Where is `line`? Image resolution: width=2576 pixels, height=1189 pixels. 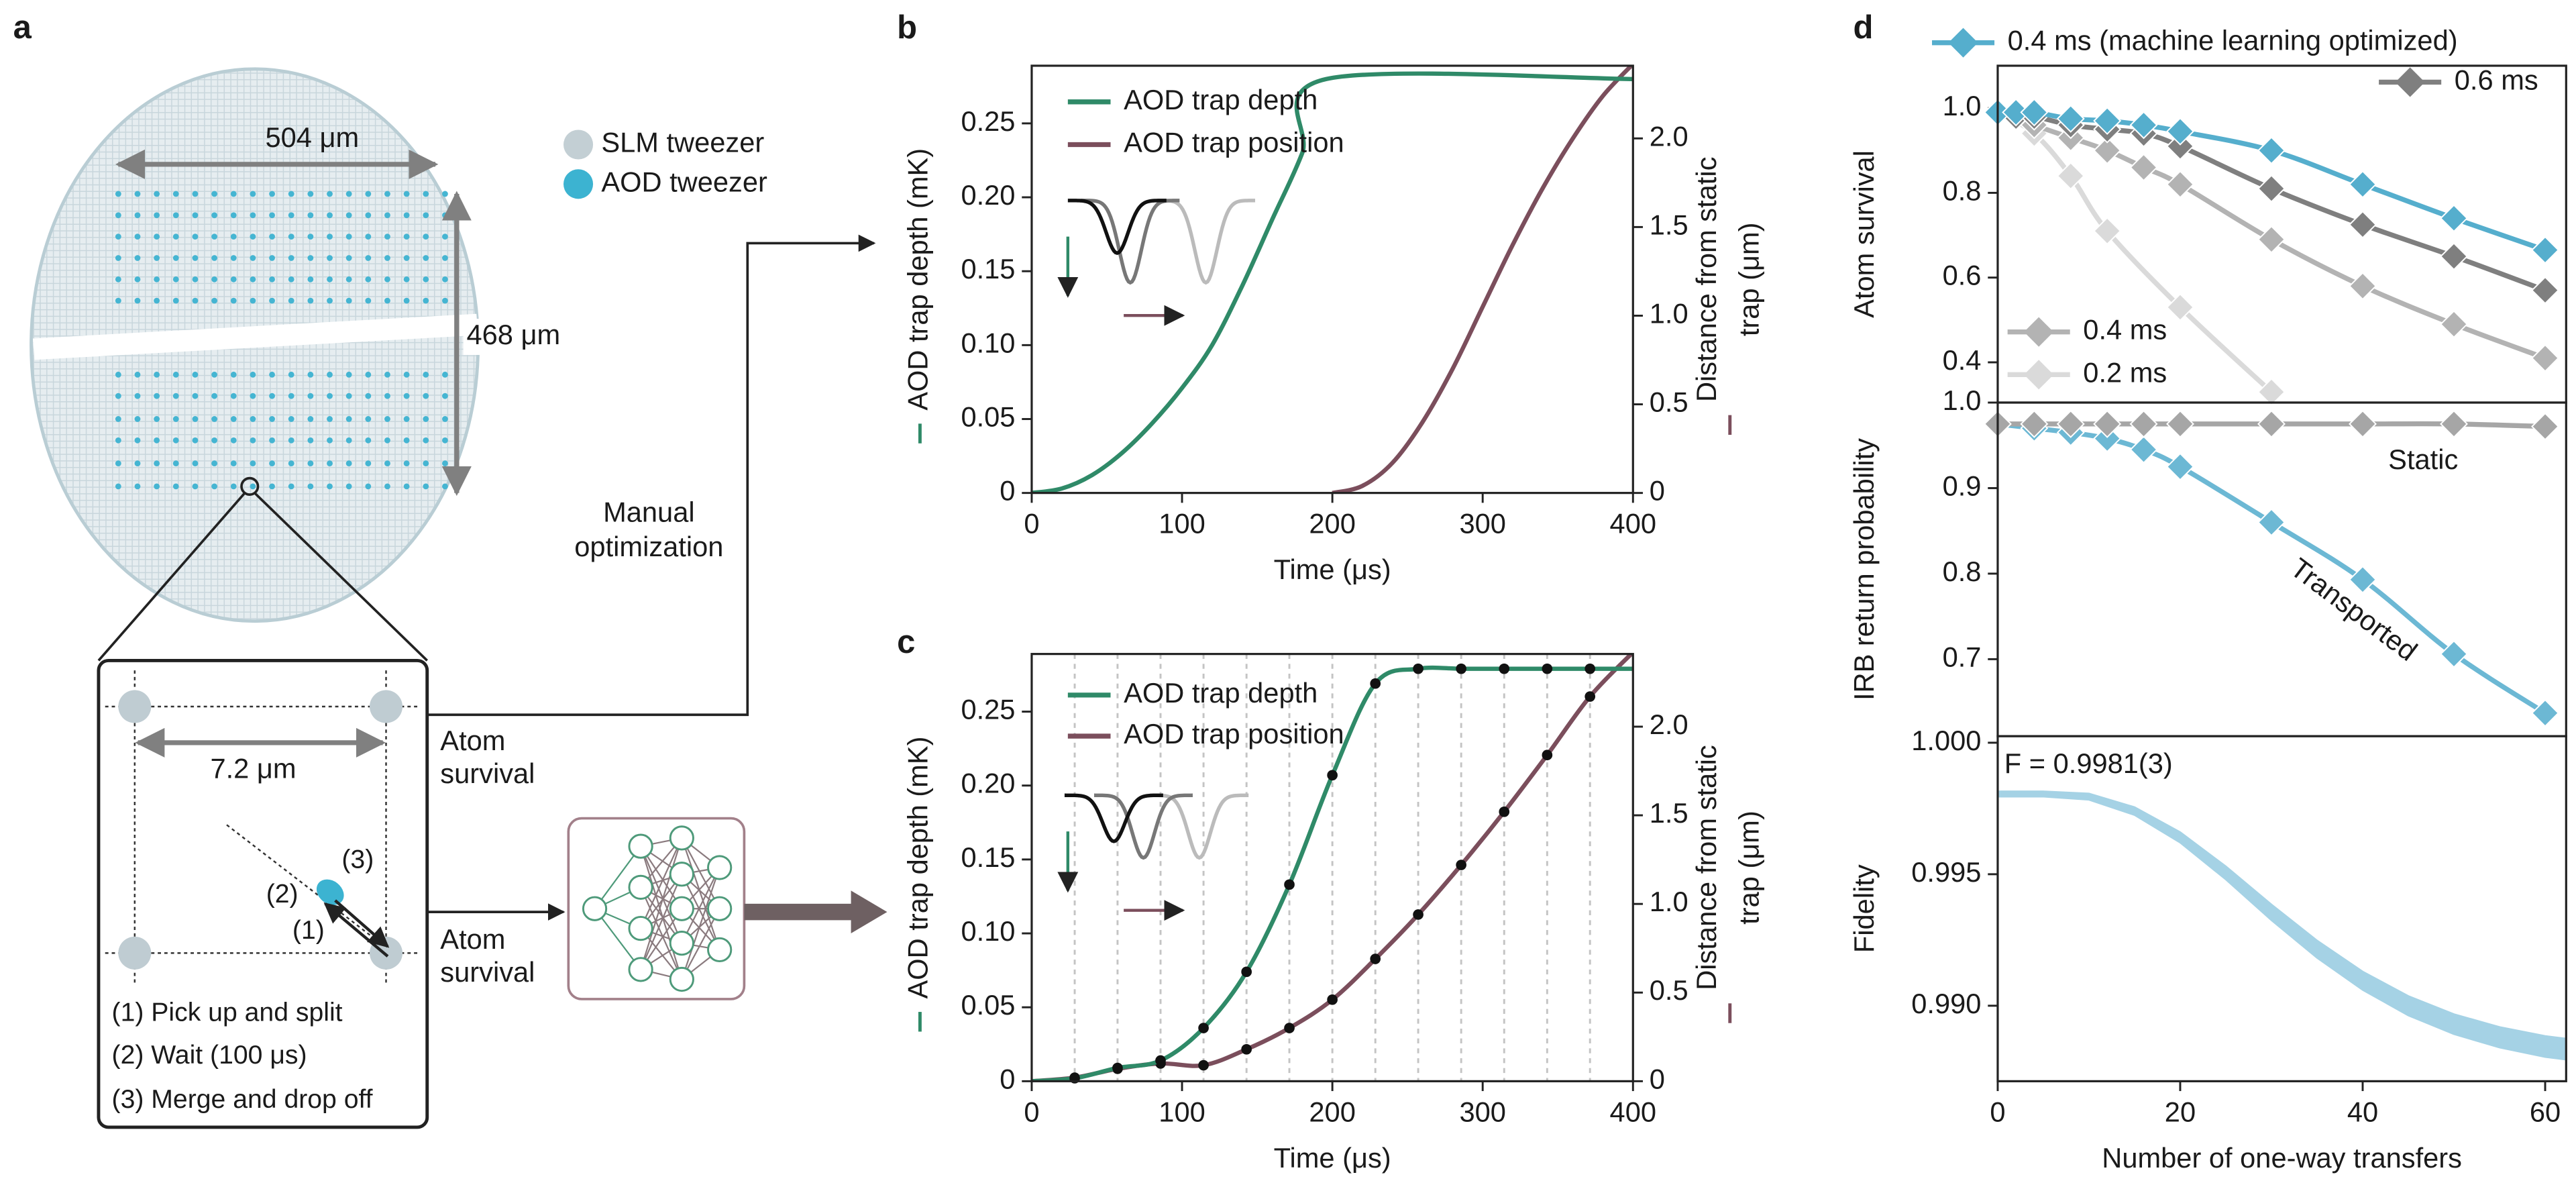 line is located at coordinates (2272, 568).